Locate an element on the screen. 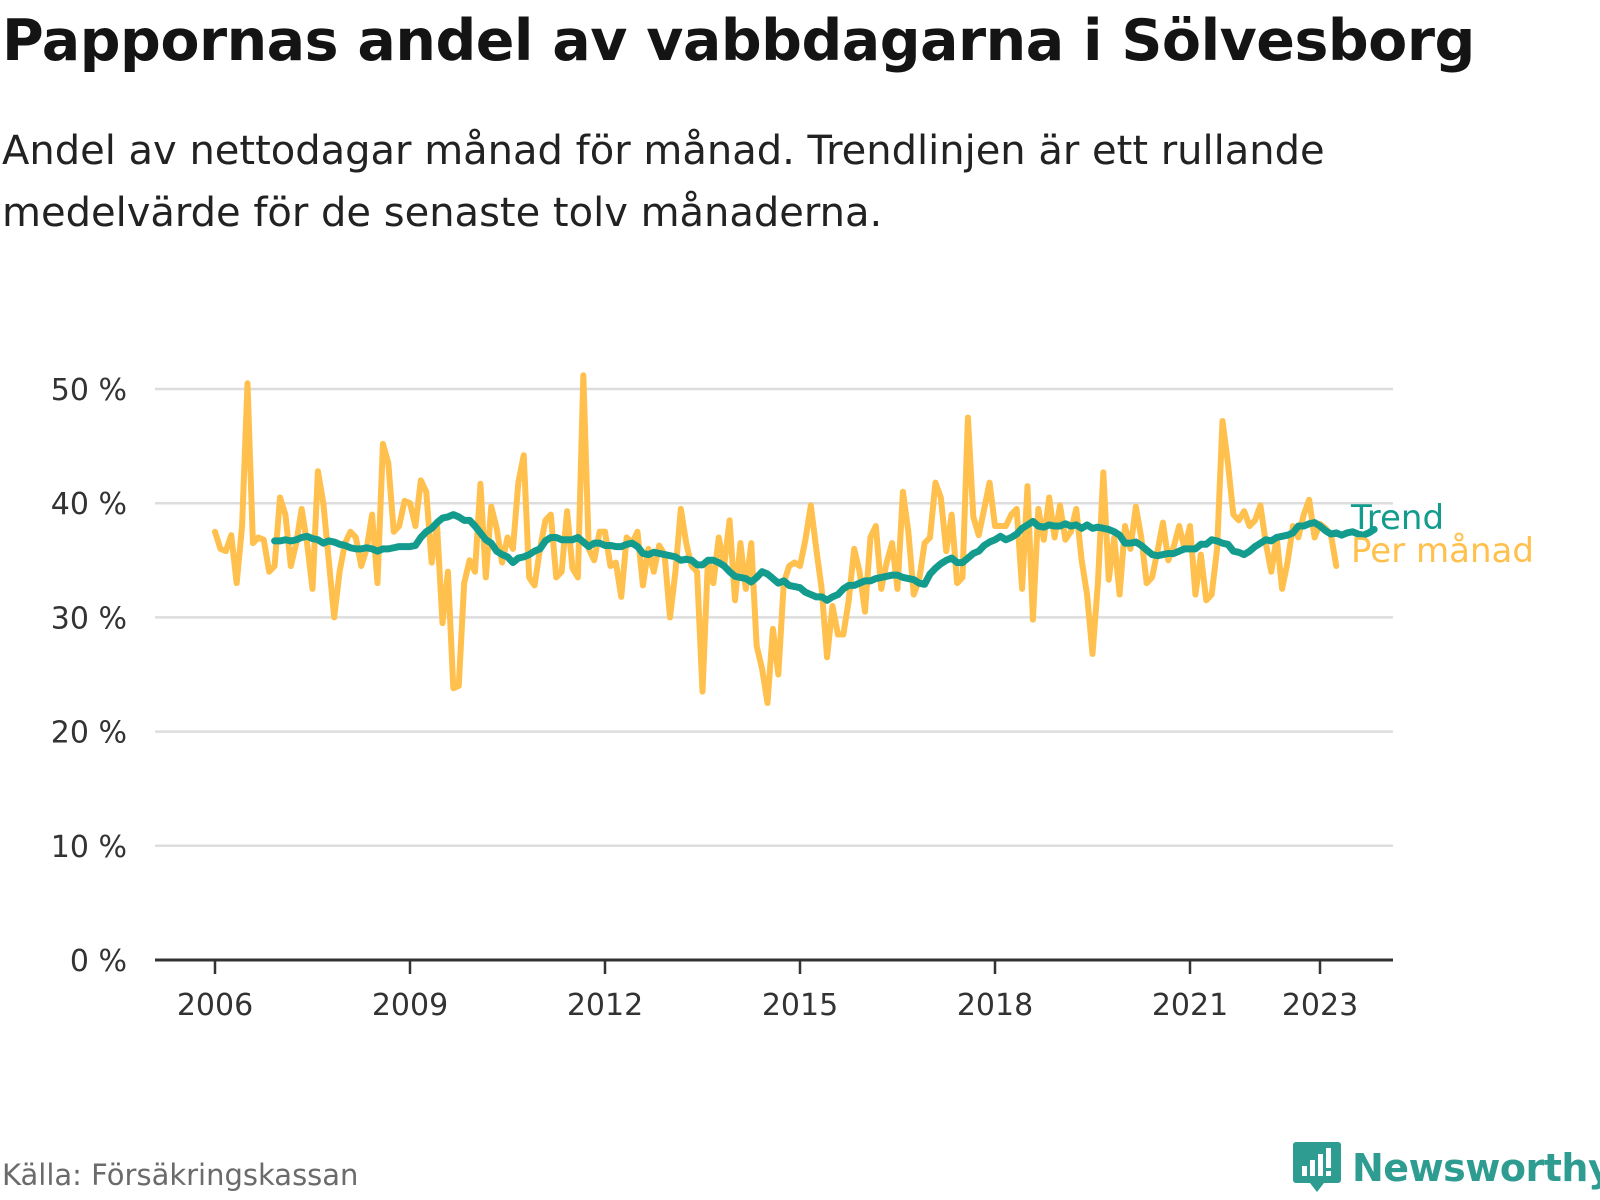 The width and height of the screenshot is (1600, 1200). x-tick-label: 2018 is located at coordinates (995, 1005).